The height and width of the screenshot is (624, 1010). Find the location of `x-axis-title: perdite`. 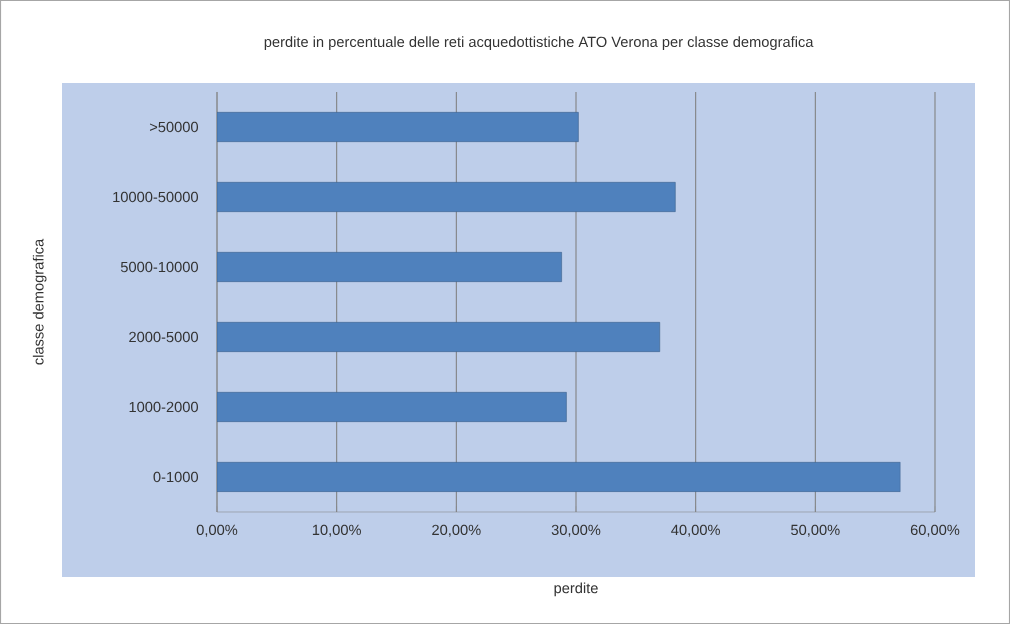

x-axis-title: perdite is located at coordinates (576, 589).